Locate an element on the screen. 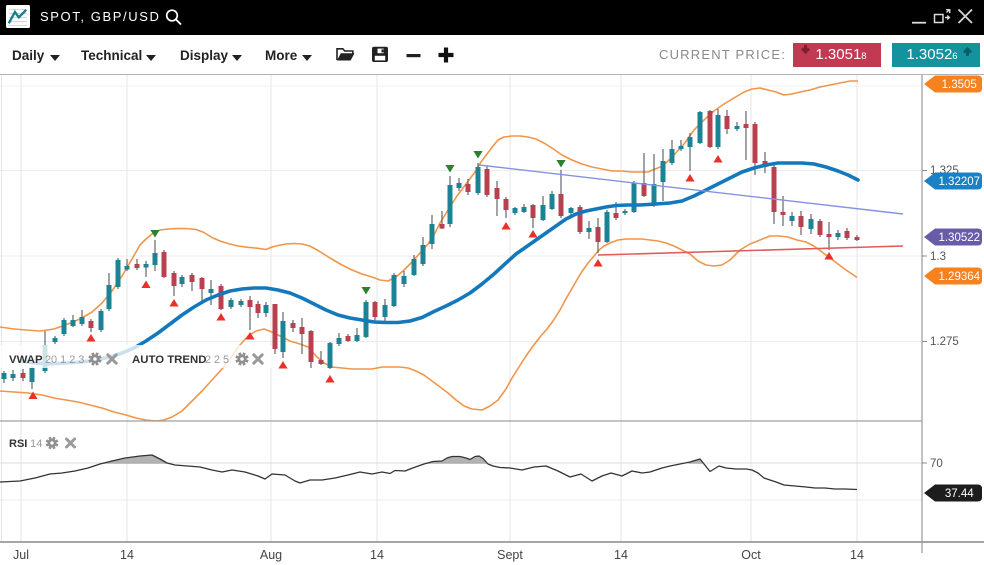 Image resolution: width=984 pixels, height=565 pixels. svg-text: 2 2 5 is located at coordinates (217, 360).